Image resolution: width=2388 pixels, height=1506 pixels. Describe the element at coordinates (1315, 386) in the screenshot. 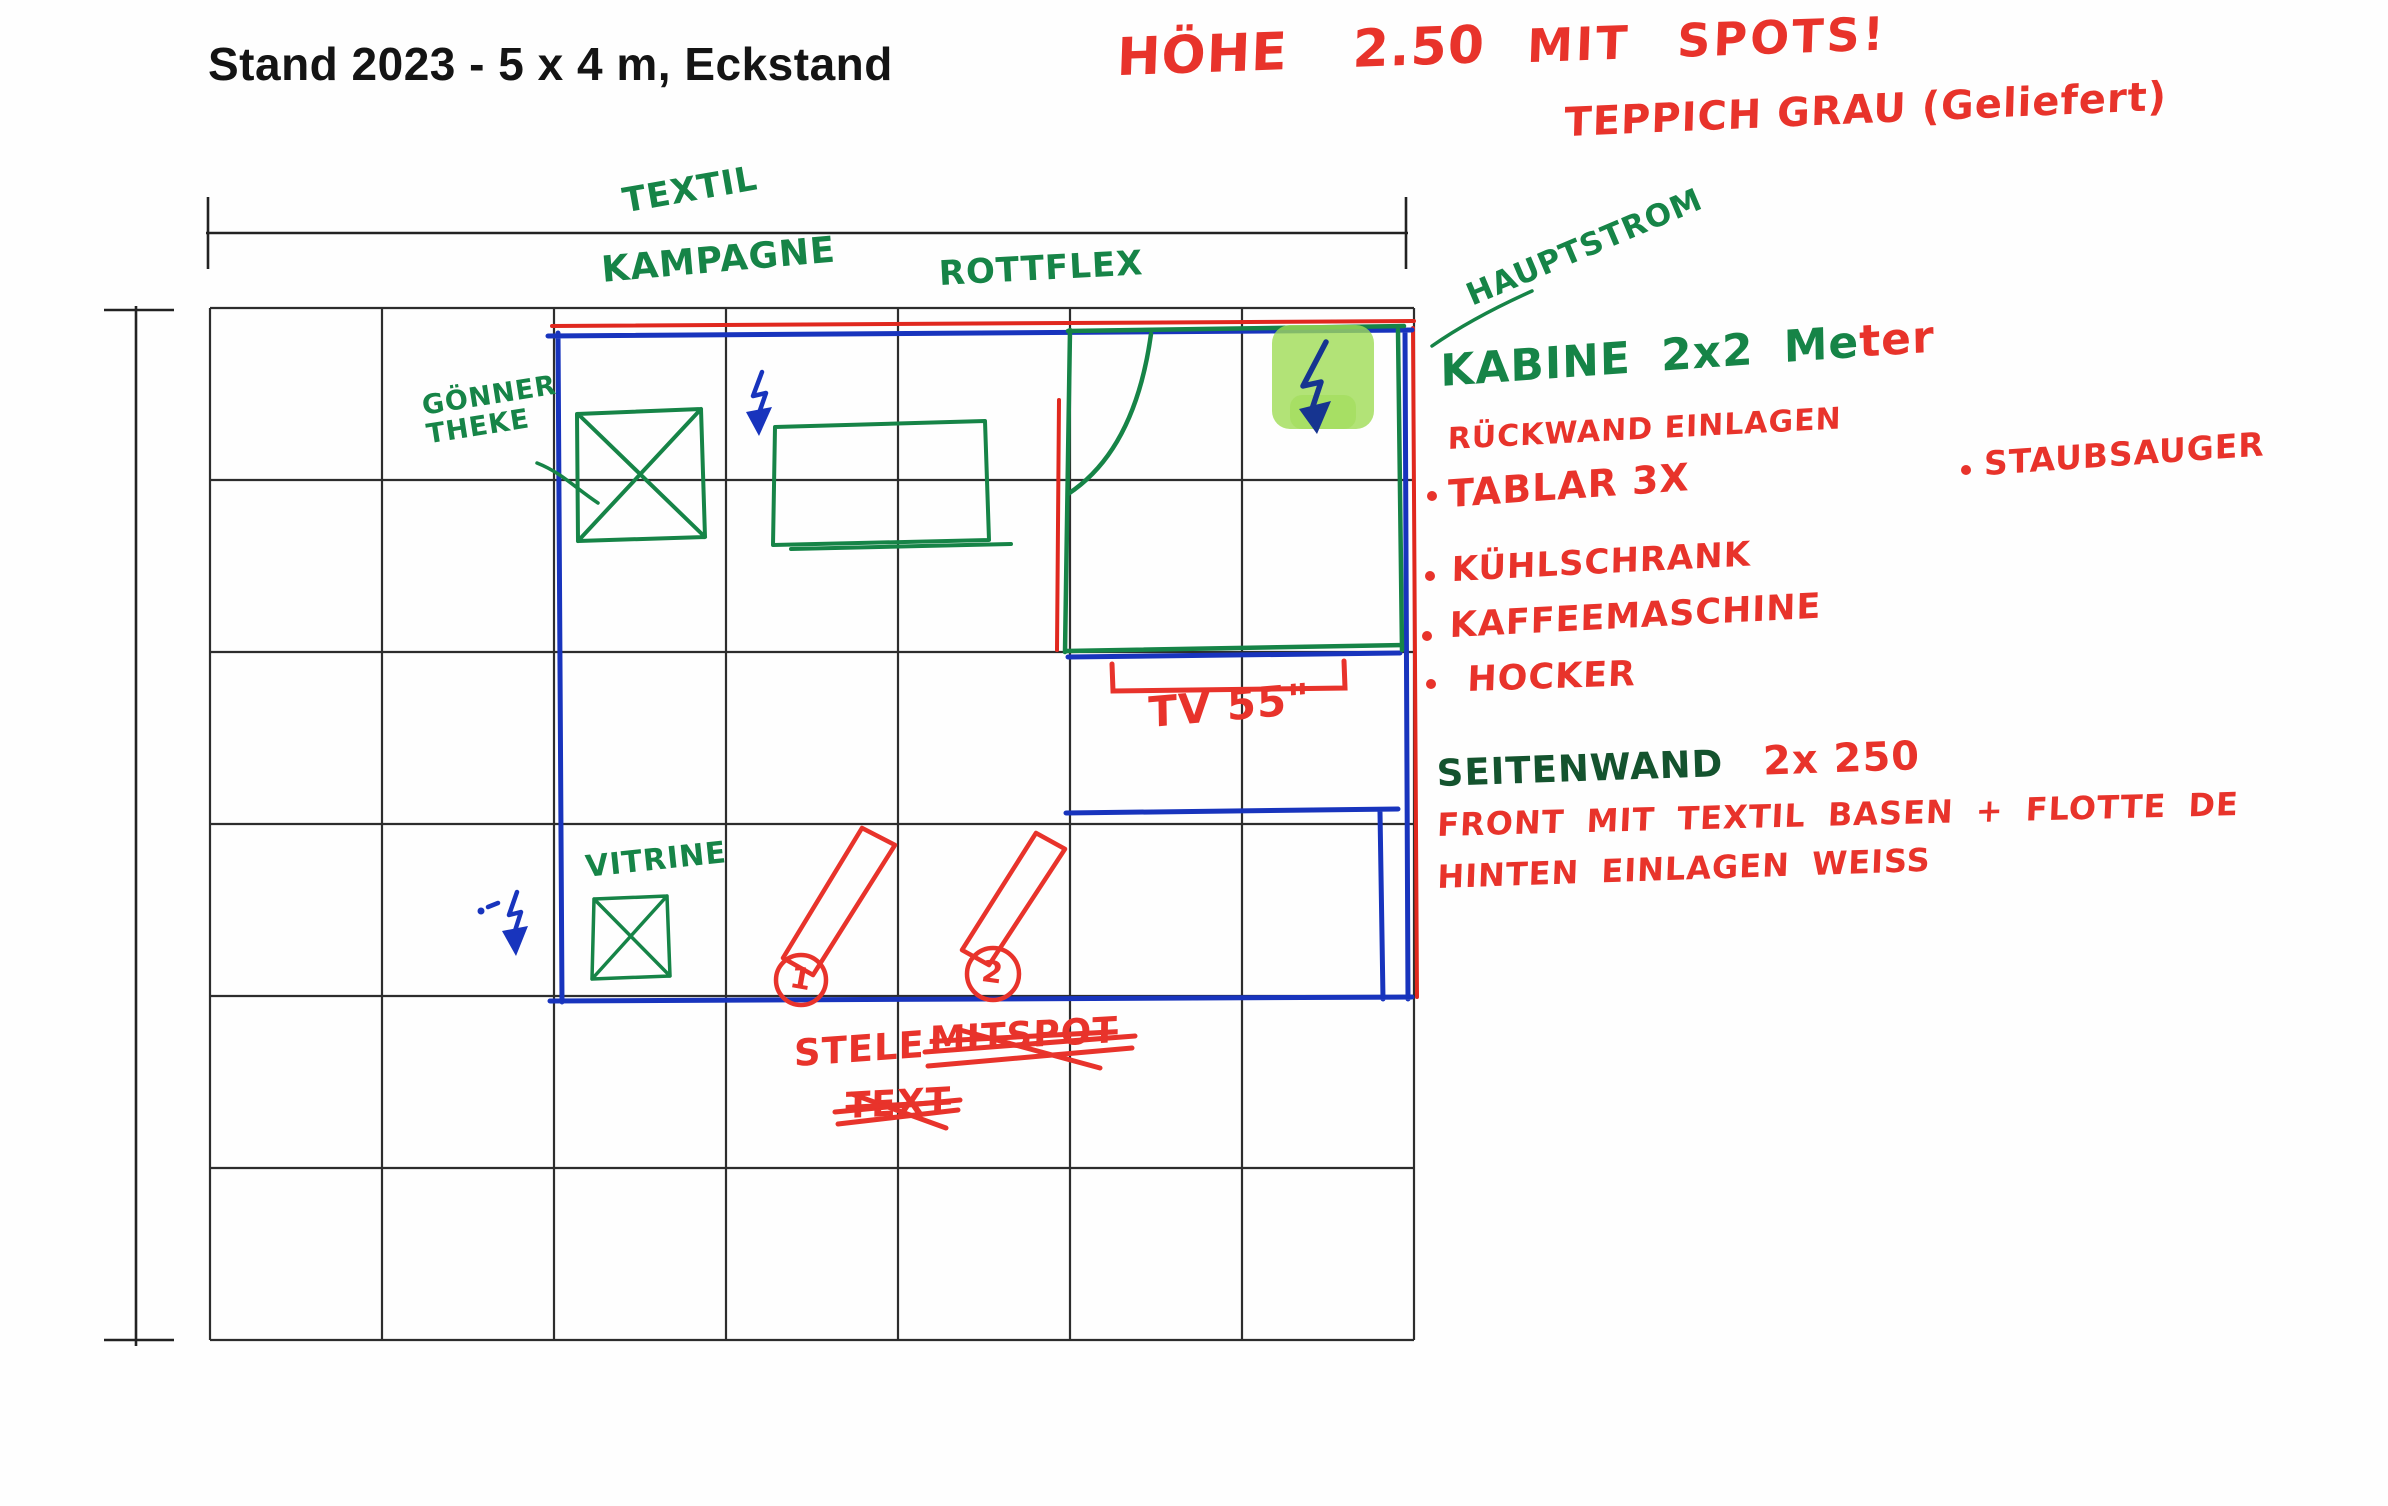

I see `power-bolt-icon` at that location.